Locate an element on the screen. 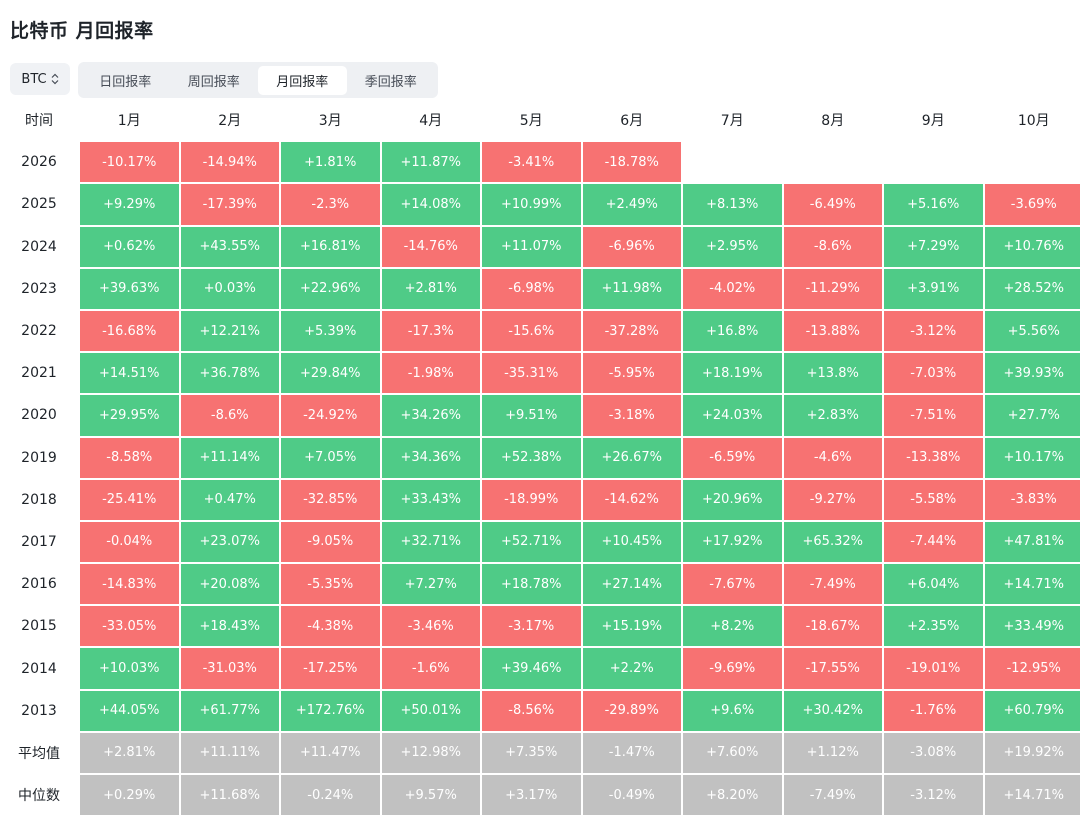 This screenshot has width=1080, height=821. year-label: 2020 is located at coordinates (39, 415).